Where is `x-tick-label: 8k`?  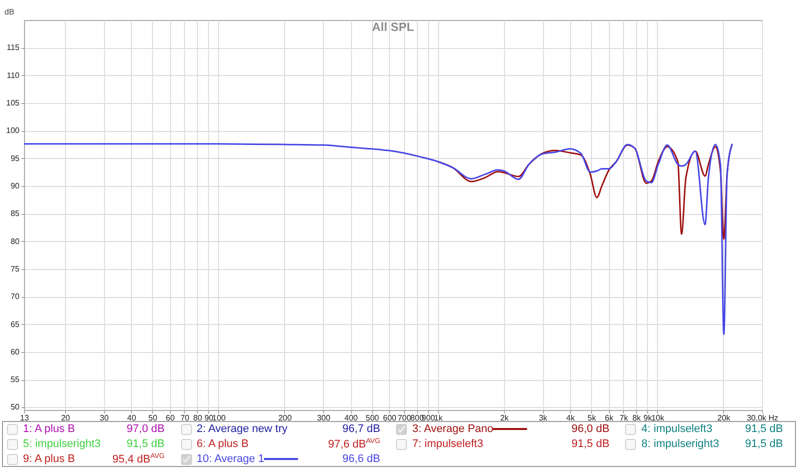
x-tick-label: 8k is located at coordinates (637, 418).